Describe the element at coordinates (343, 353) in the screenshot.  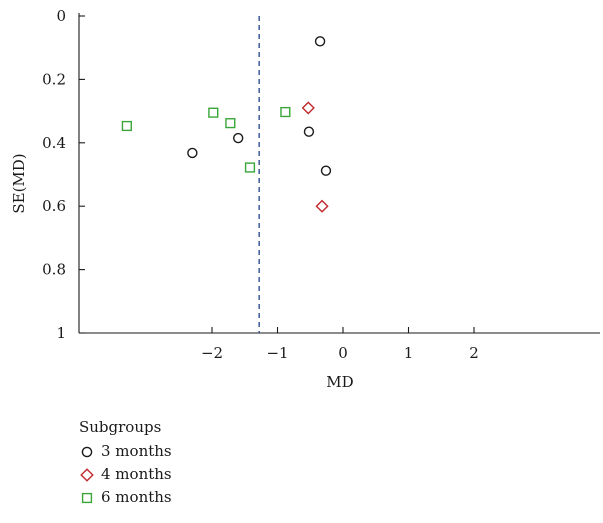
I see `x-tick-label: 0` at that location.